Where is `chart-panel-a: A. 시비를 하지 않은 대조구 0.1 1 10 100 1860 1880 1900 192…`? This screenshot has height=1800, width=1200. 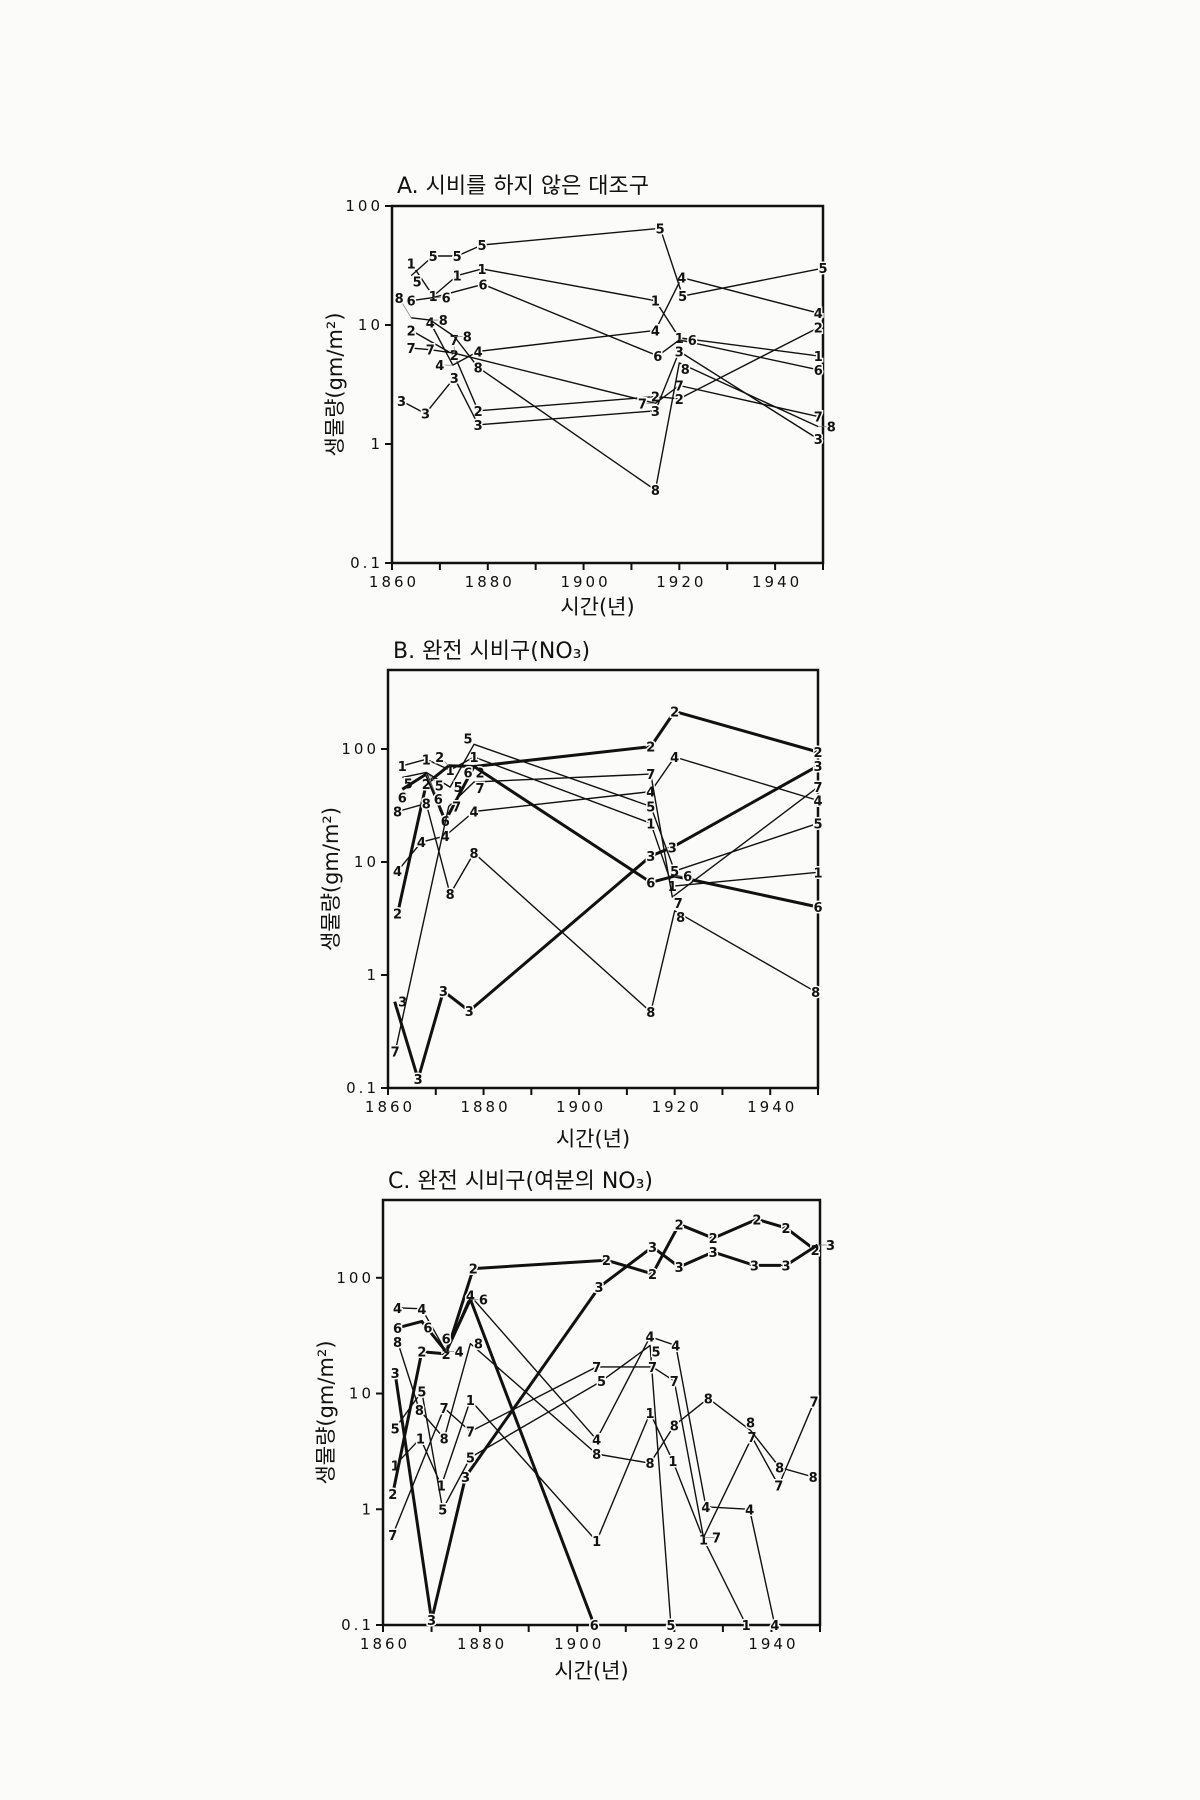
chart-panel-a: A. 시비를 하지 않은 대조구 0.1 1 10 100 1860 1880 1900 192… is located at coordinates (580, 396).